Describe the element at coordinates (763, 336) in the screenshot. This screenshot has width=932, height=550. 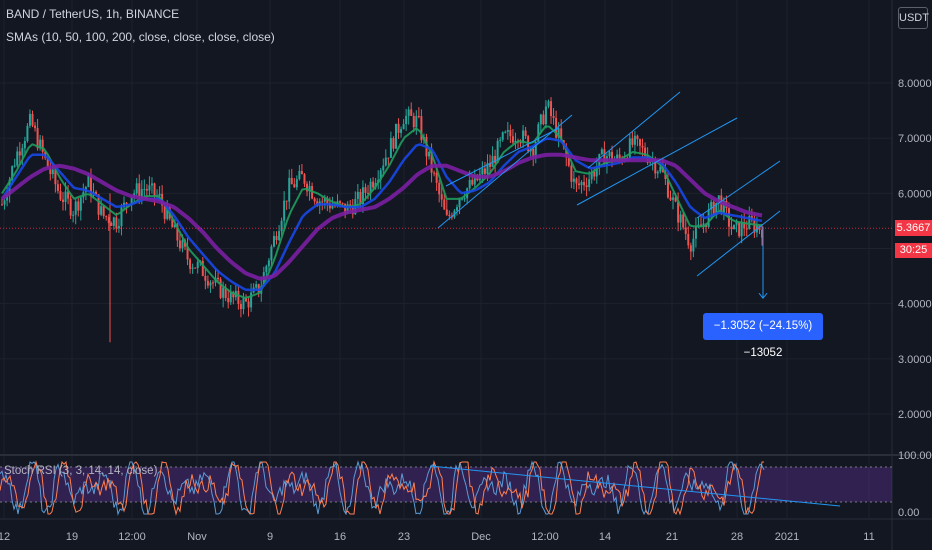
I see `measure-tool-label: −1.3052 (−24.15%) −13052` at that location.